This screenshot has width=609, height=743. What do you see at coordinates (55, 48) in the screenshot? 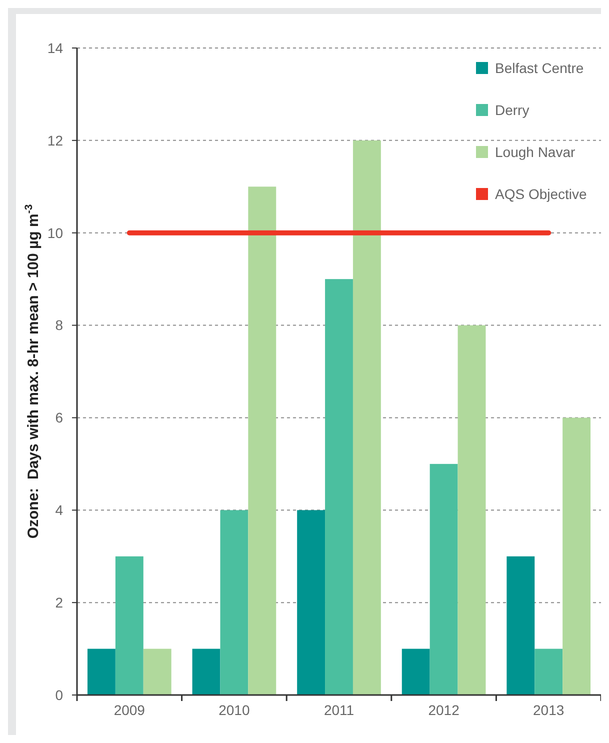
I see `y-tick-label: 14` at bounding box center [55, 48].